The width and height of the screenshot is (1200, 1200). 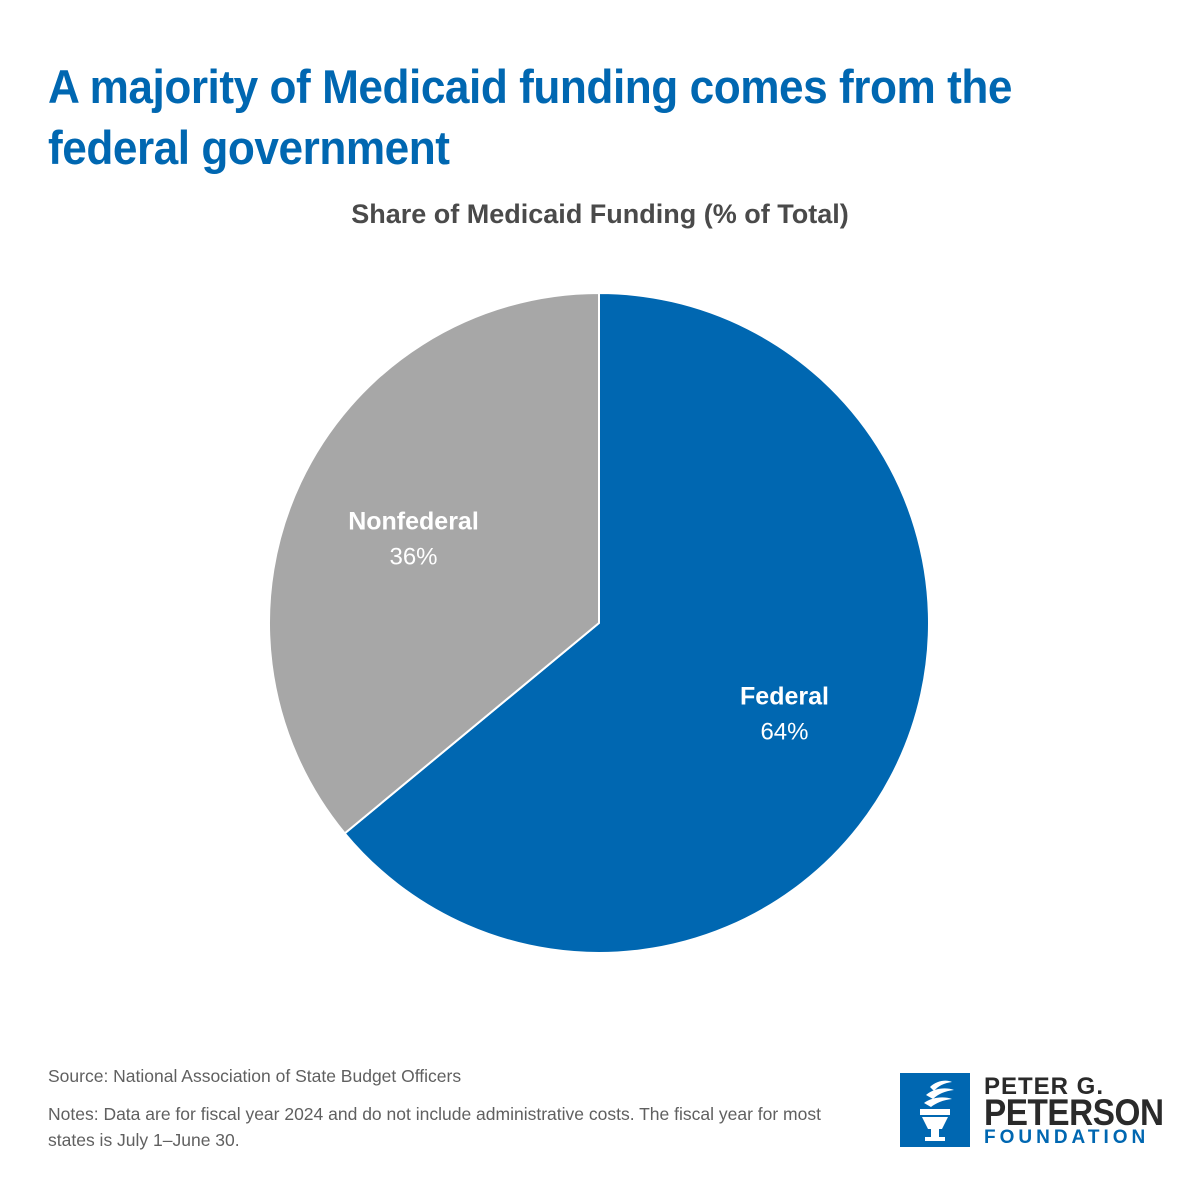 What do you see at coordinates (1044, 1086) in the screenshot?
I see `logo-line-1: PETER G.` at bounding box center [1044, 1086].